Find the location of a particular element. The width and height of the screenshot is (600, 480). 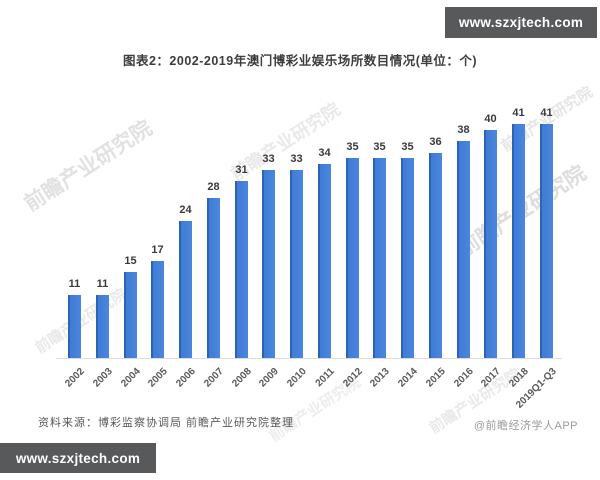

bar-value-label: 36 is located at coordinates (435, 142).